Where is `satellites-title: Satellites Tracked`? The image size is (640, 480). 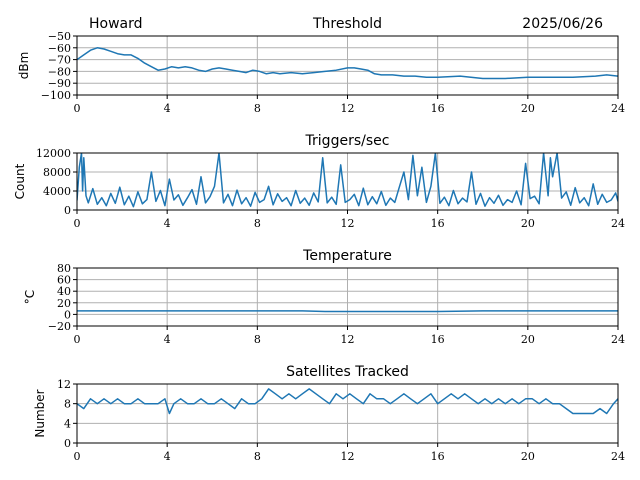
satellites-title: Satellites Tracked is located at coordinates (347, 372).